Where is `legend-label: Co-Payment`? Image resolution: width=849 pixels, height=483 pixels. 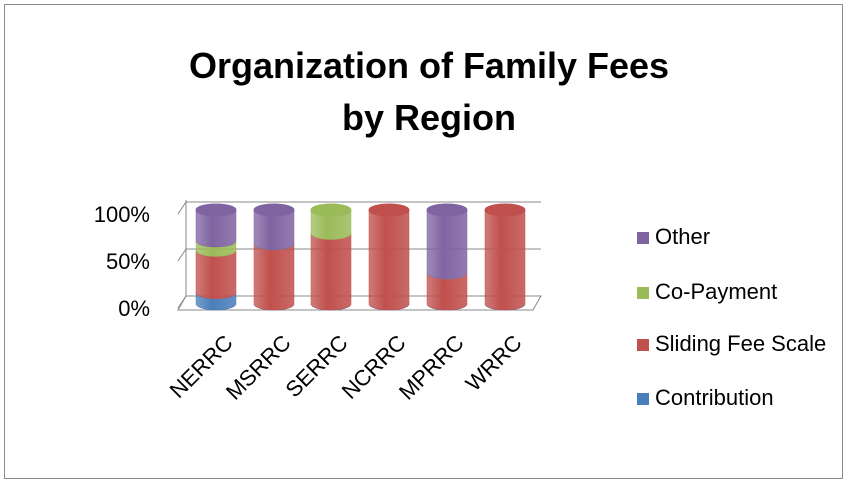
legend-label: Co-Payment is located at coordinates (716, 291).